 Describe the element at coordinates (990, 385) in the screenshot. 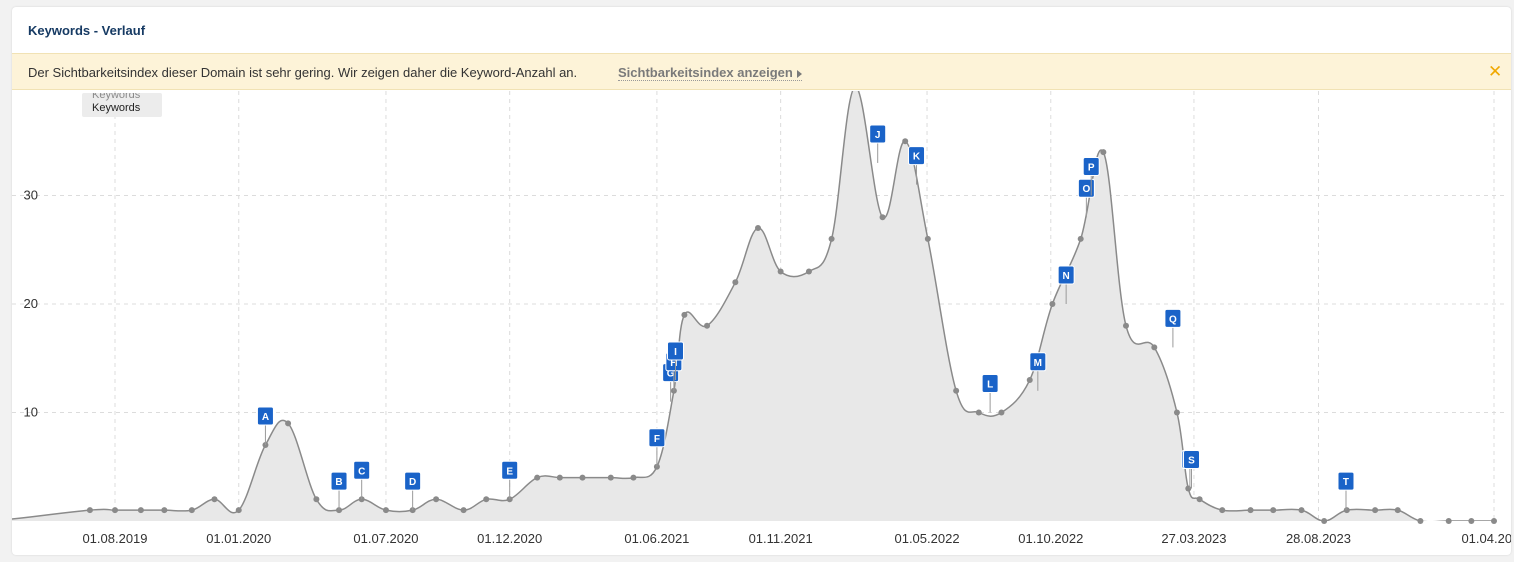

I see `event-marker-label: L` at that location.